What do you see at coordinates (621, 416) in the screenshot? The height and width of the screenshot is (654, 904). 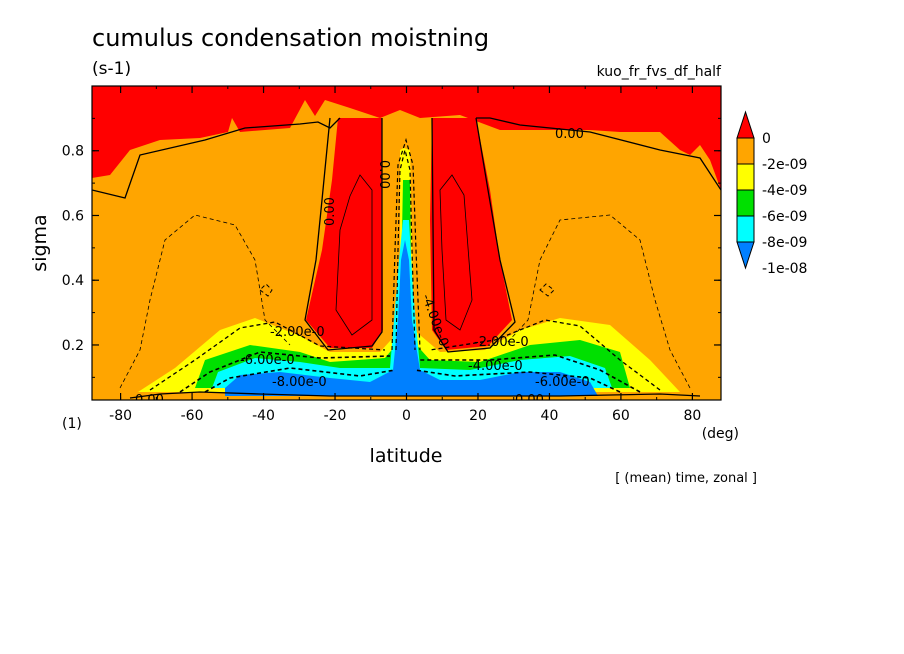 I see `x-tick-label: 60` at bounding box center [621, 416].